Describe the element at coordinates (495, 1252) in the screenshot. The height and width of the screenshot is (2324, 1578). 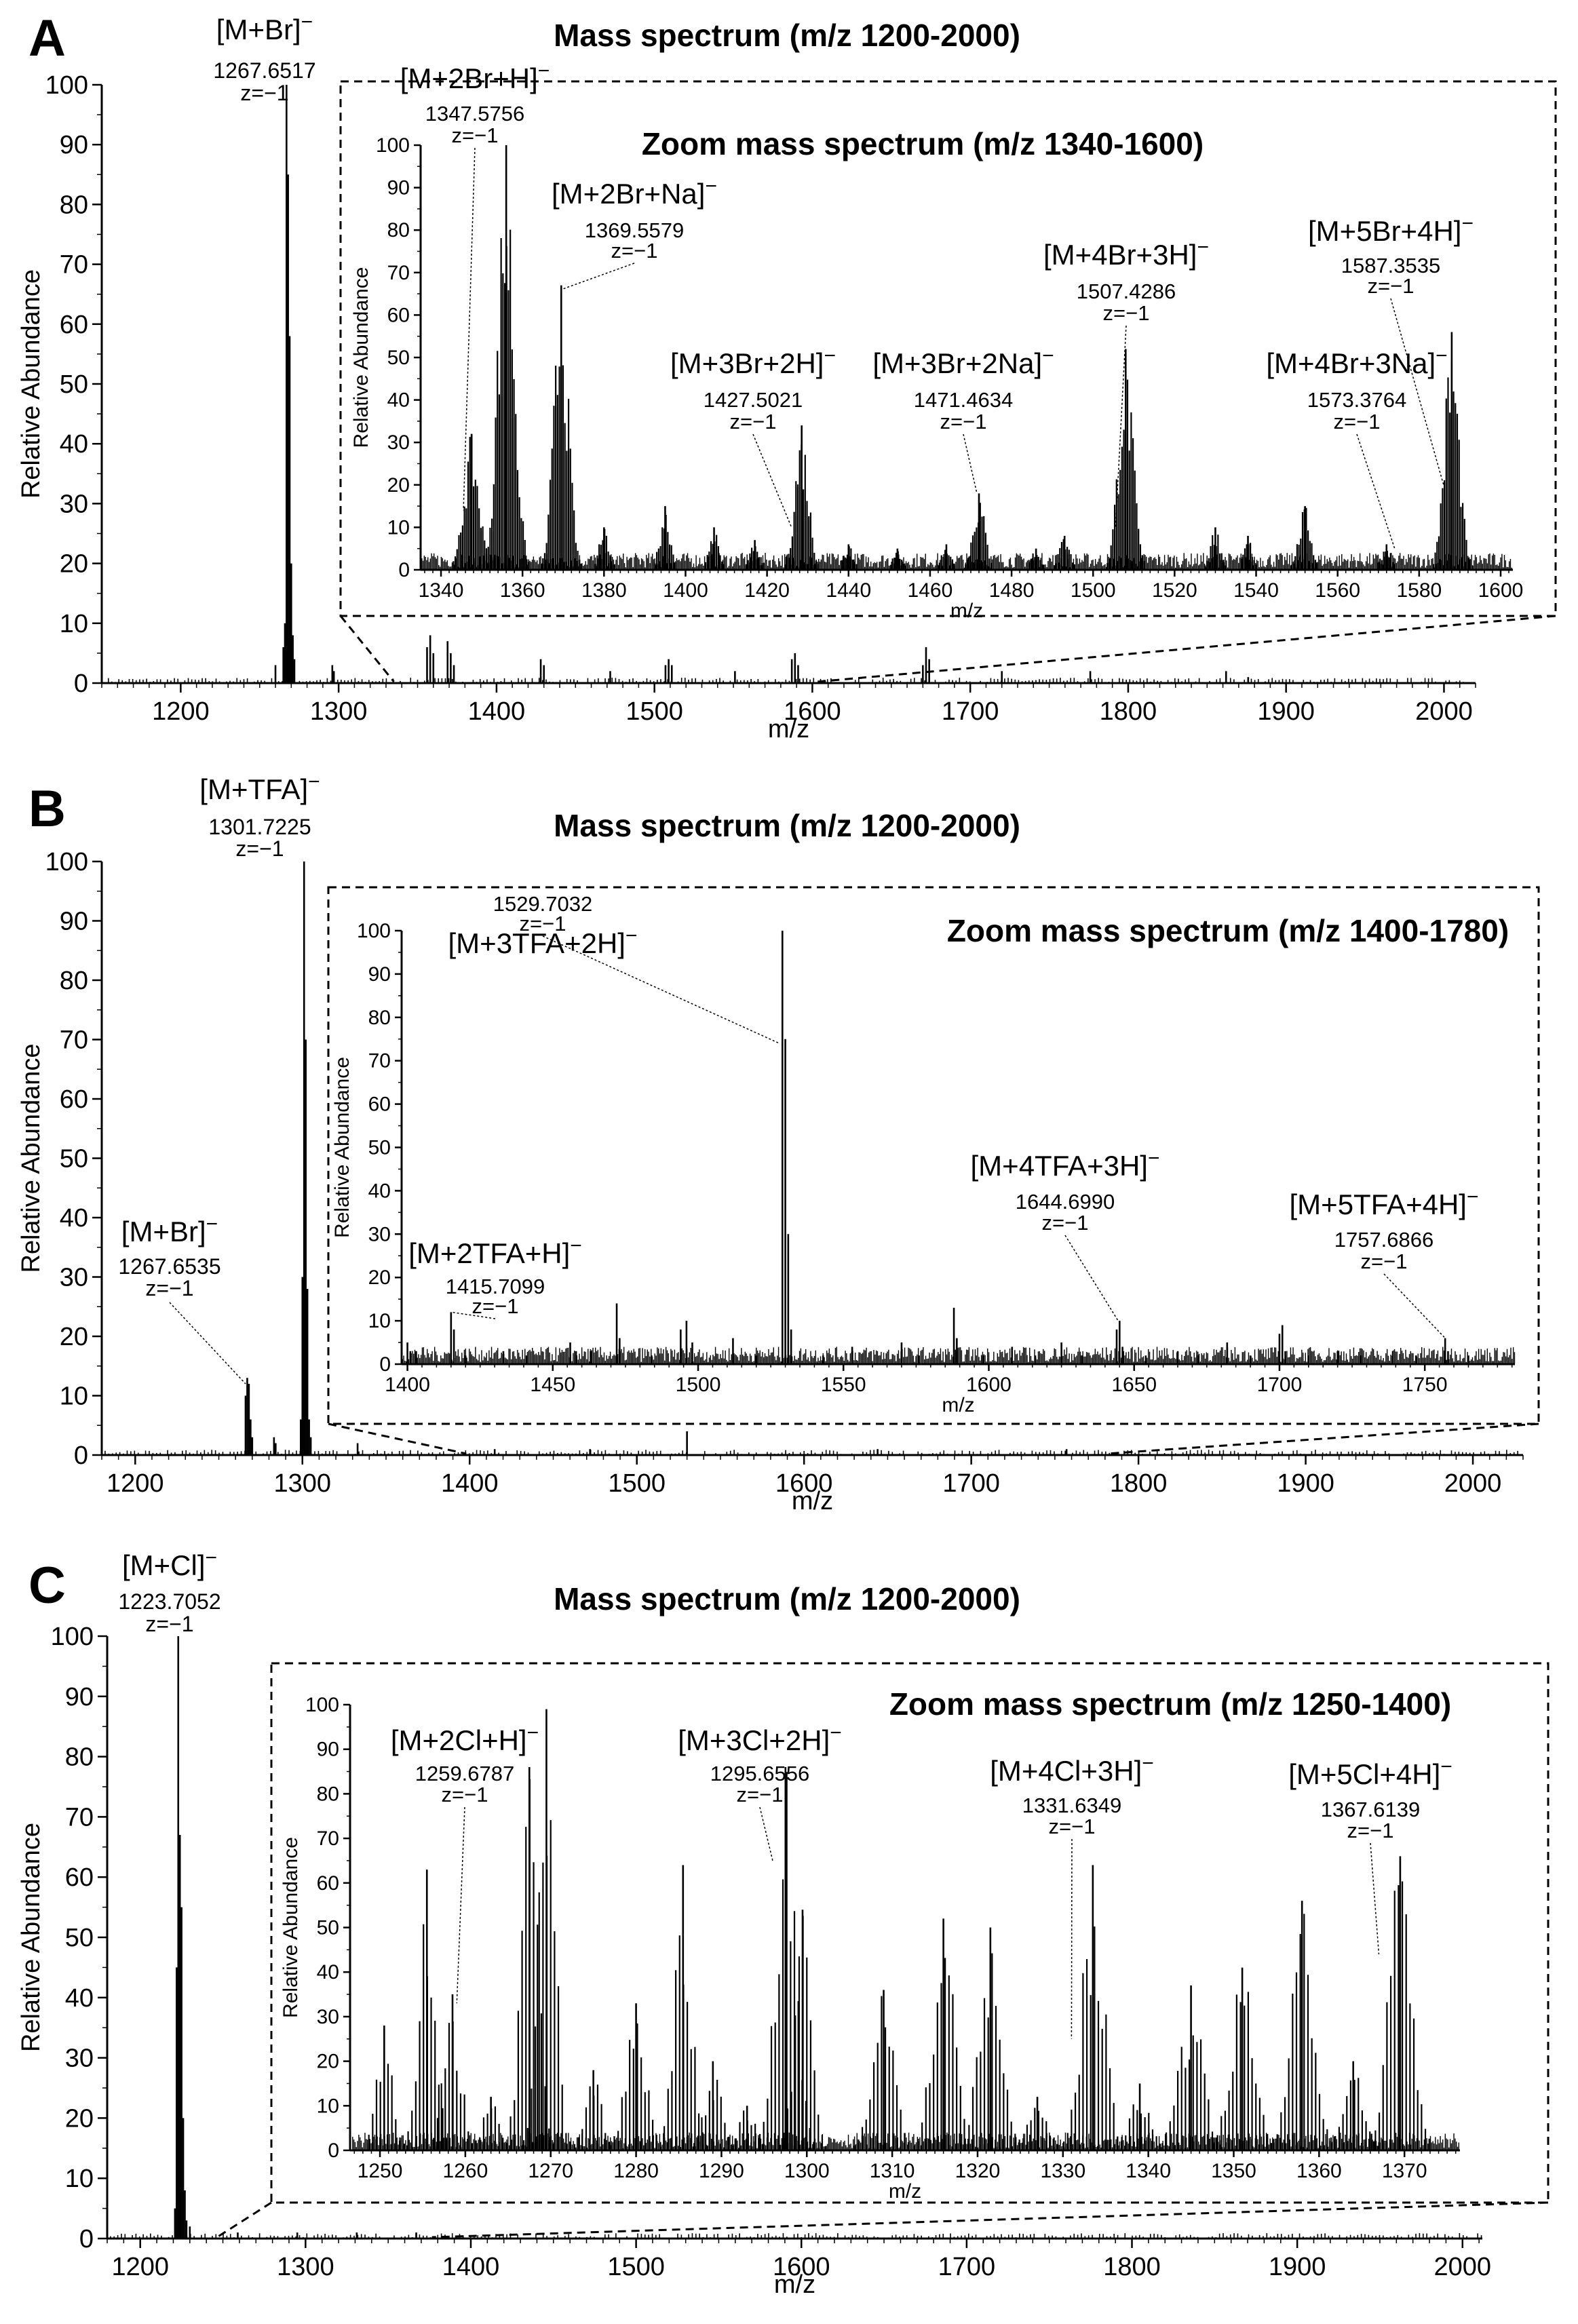
I see `ion-label: [M+2TFA+H]−` at that location.